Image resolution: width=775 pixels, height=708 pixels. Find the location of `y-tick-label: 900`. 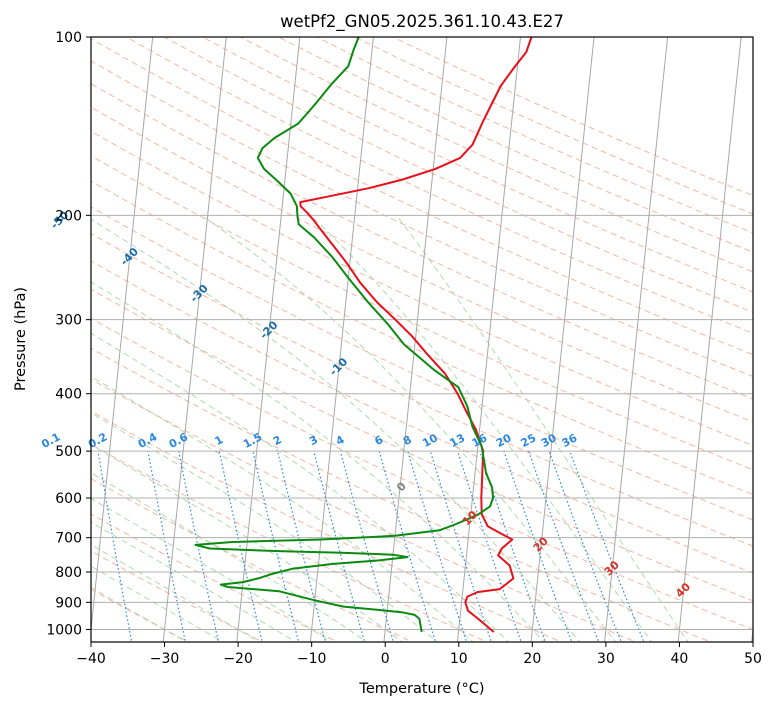

y-tick-label: 900 is located at coordinates (68, 603).